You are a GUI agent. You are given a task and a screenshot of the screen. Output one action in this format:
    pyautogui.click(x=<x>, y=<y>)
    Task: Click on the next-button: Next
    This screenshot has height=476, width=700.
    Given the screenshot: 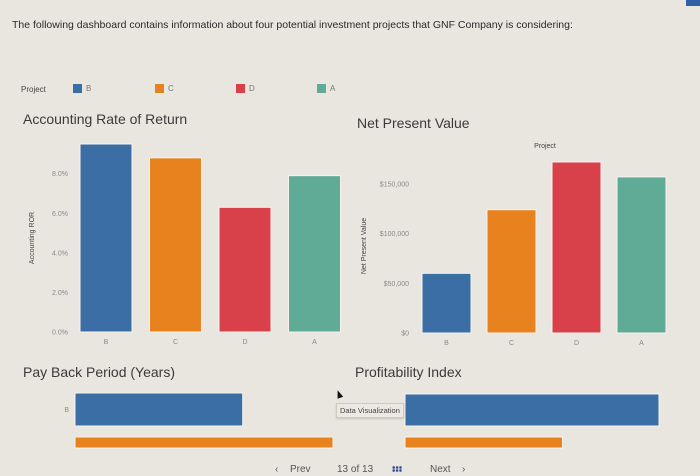 What is the action you would take?
    pyautogui.click(x=440, y=469)
    